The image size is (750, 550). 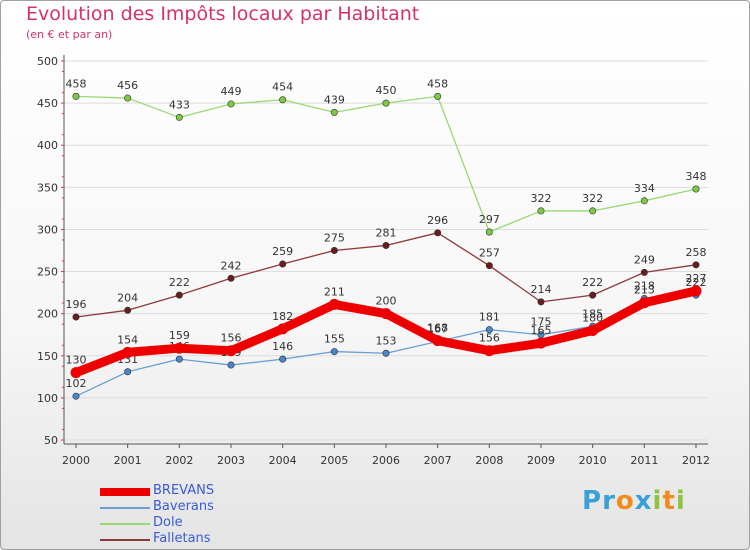 I want to click on legend-item-dole: Dole, so click(x=200, y=524).